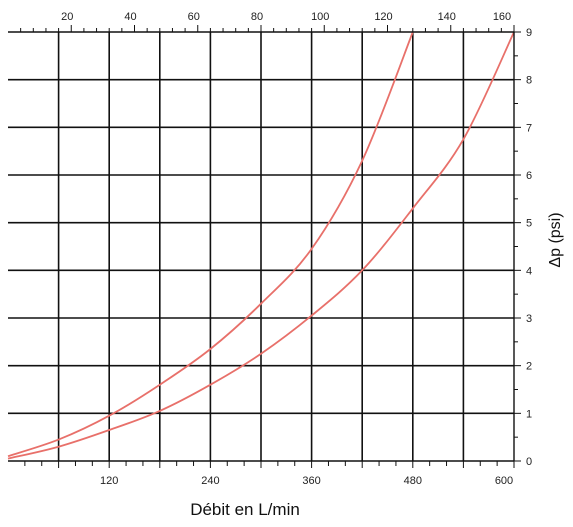 Image resolution: width=573 pixels, height=527 pixels. I want to click on right-tick-label: 6, so click(529, 176).